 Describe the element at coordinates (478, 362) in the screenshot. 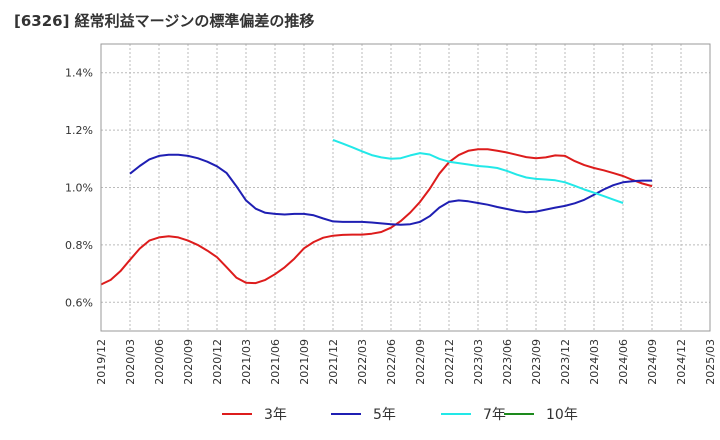

I see `x-tick-label: 2023/03` at that location.